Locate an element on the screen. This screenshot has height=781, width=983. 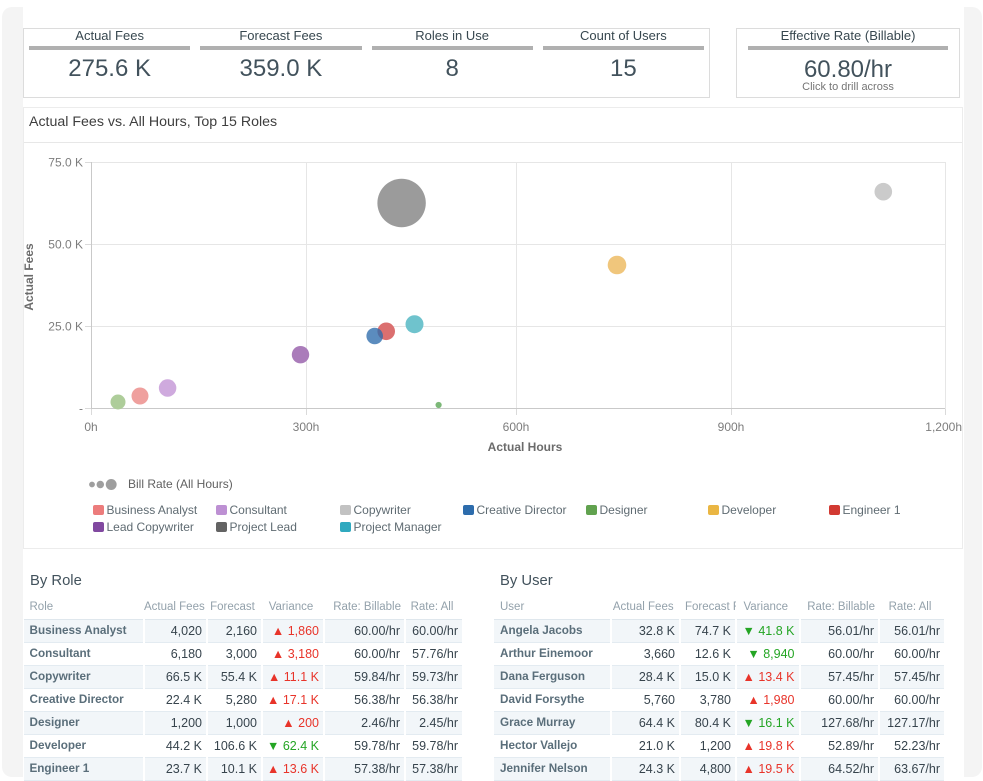
svg-text: Actual Hours is located at coordinates (525, 447).